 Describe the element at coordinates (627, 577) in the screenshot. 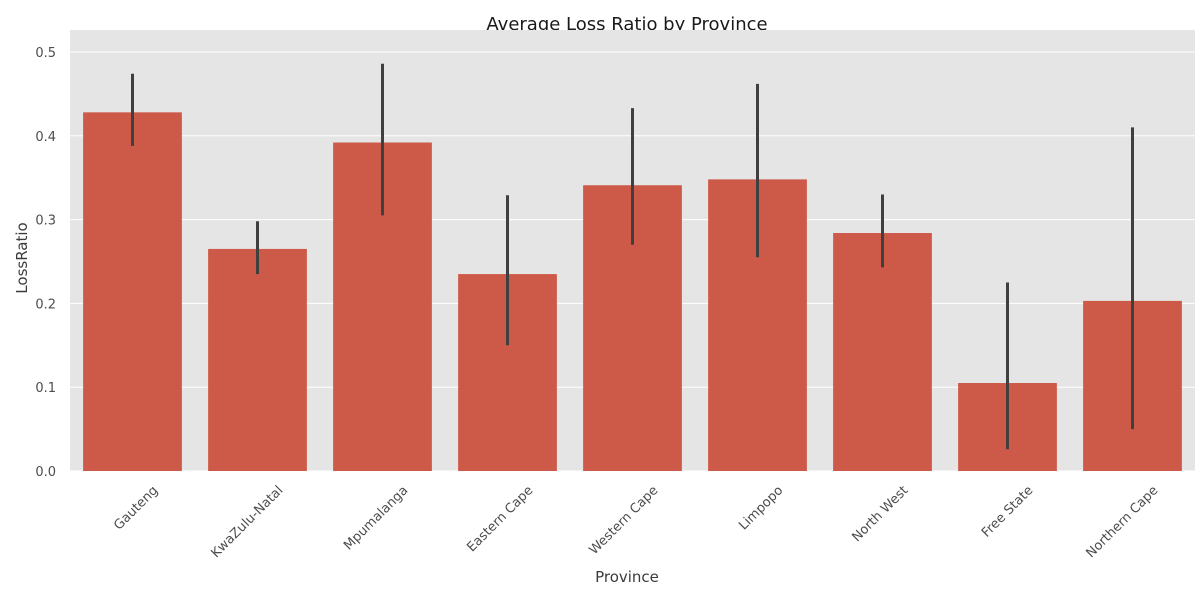

I see `x-axis-label: Province` at that location.